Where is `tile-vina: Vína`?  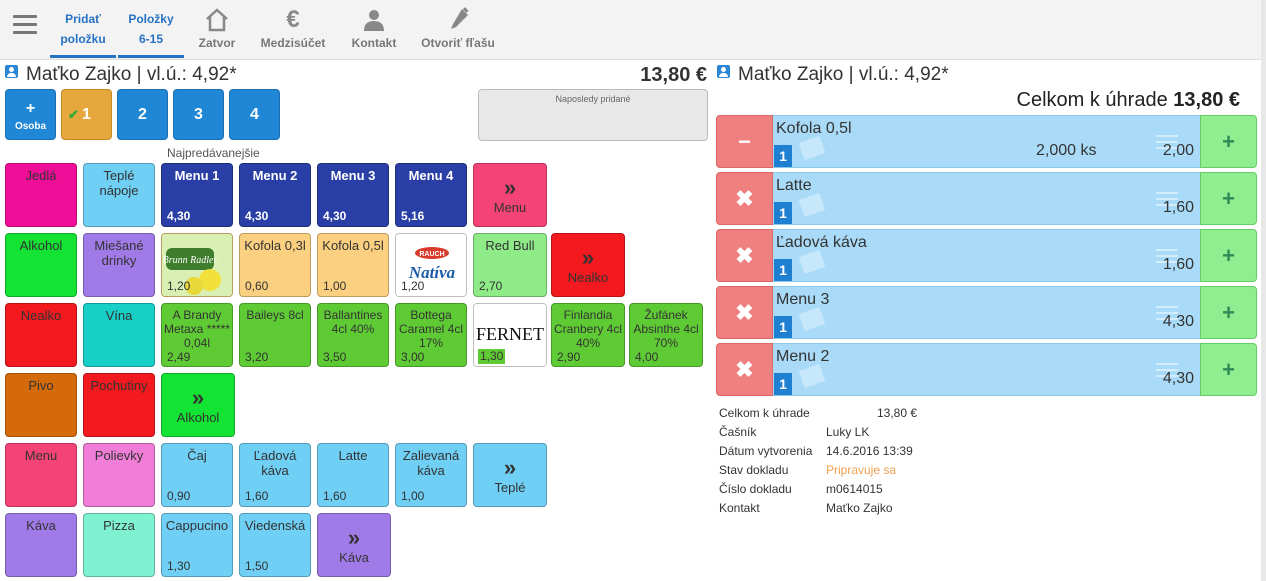
tile-vina: Vína is located at coordinates (119, 335).